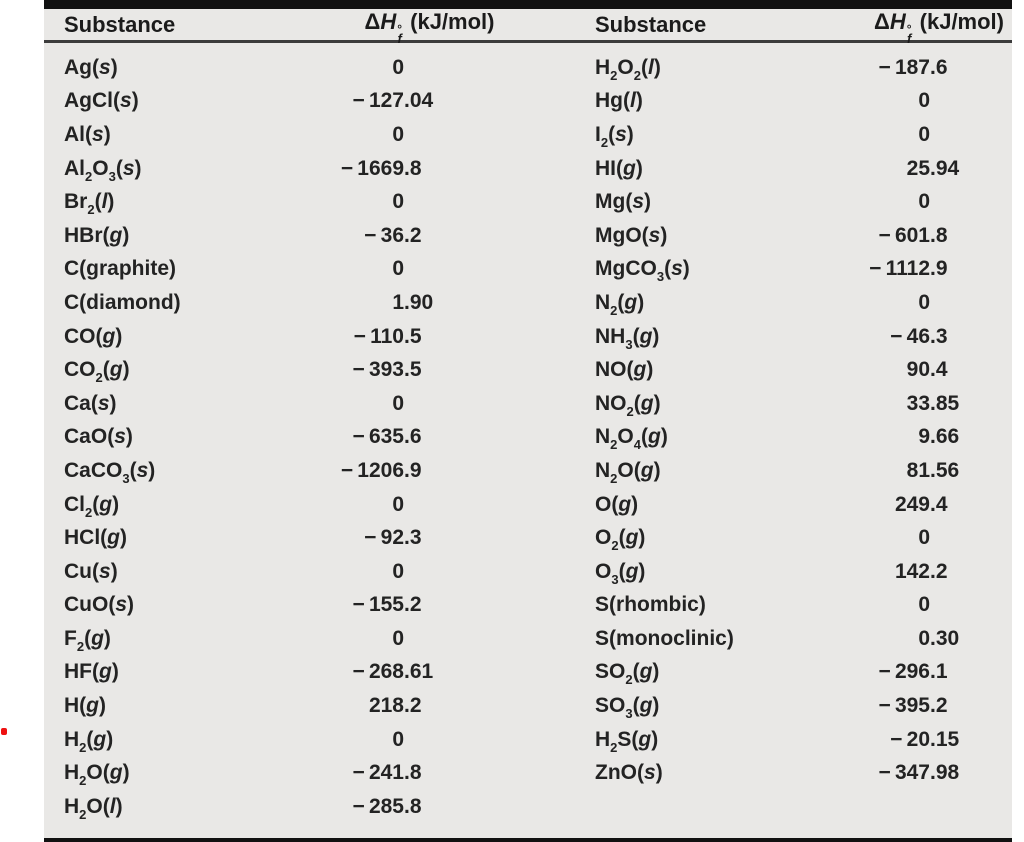 This screenshot has width=1024, height=842. What do you see at coordinates (793, 773) in the screenshot?
I see `table-row: ZnO(s) − 347.98` at bounding box center [793, 773].